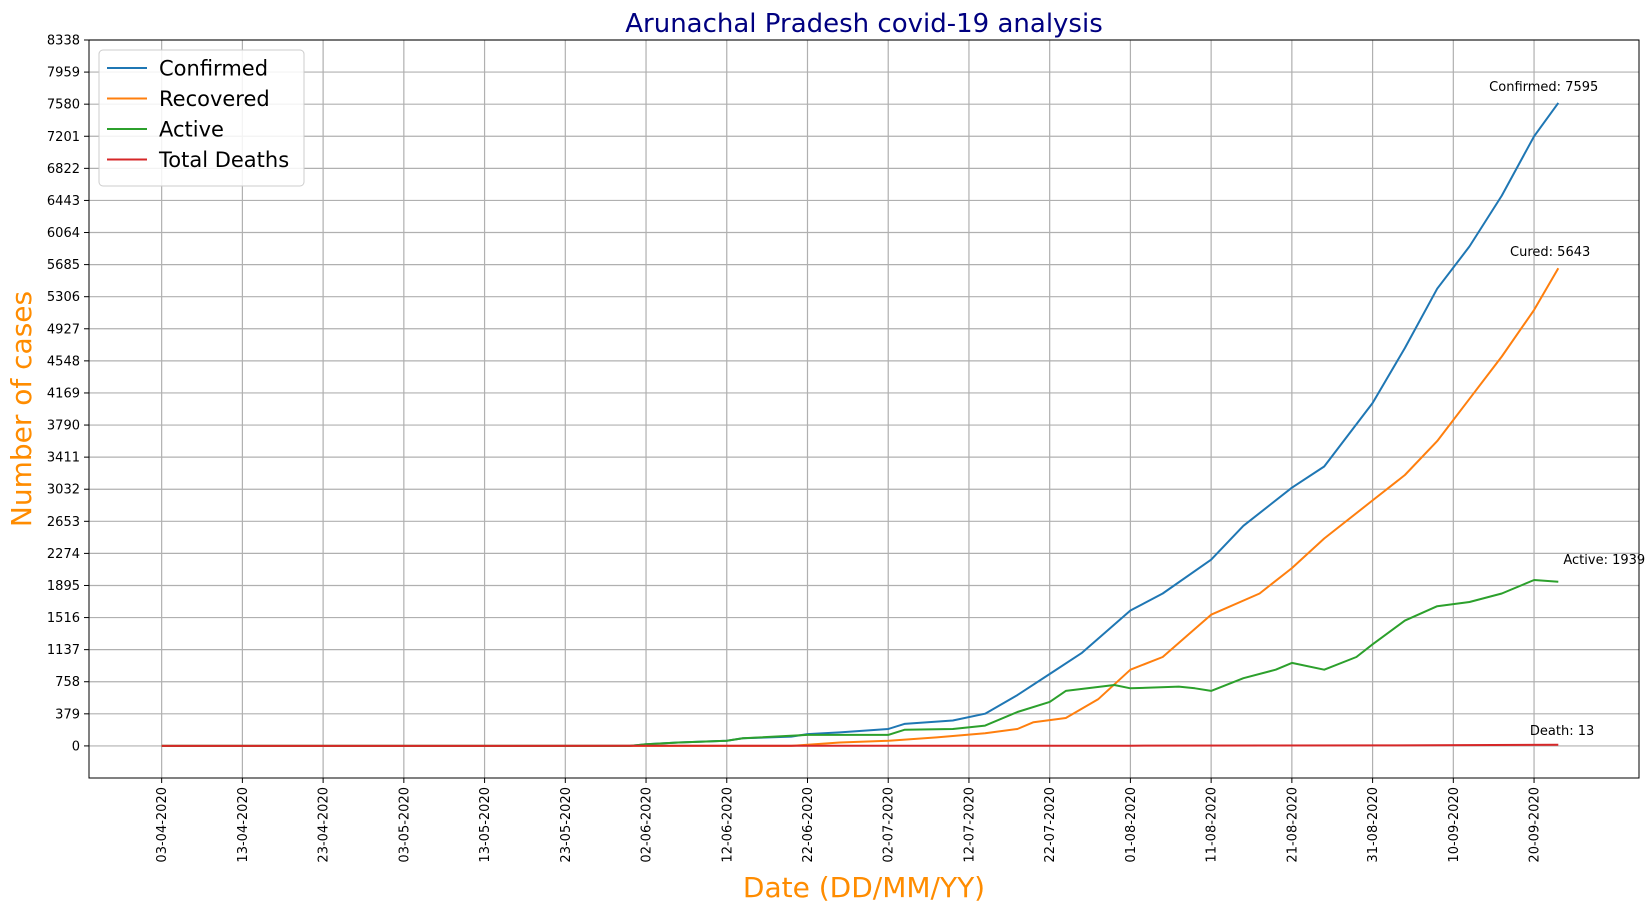 Image resolution: width=1648 pixels, height=910 pixels. What do you see at coordinates (63, 73) in the screenshot?
I see `y-tick-label: 7959` at bounding box center [63, 73].